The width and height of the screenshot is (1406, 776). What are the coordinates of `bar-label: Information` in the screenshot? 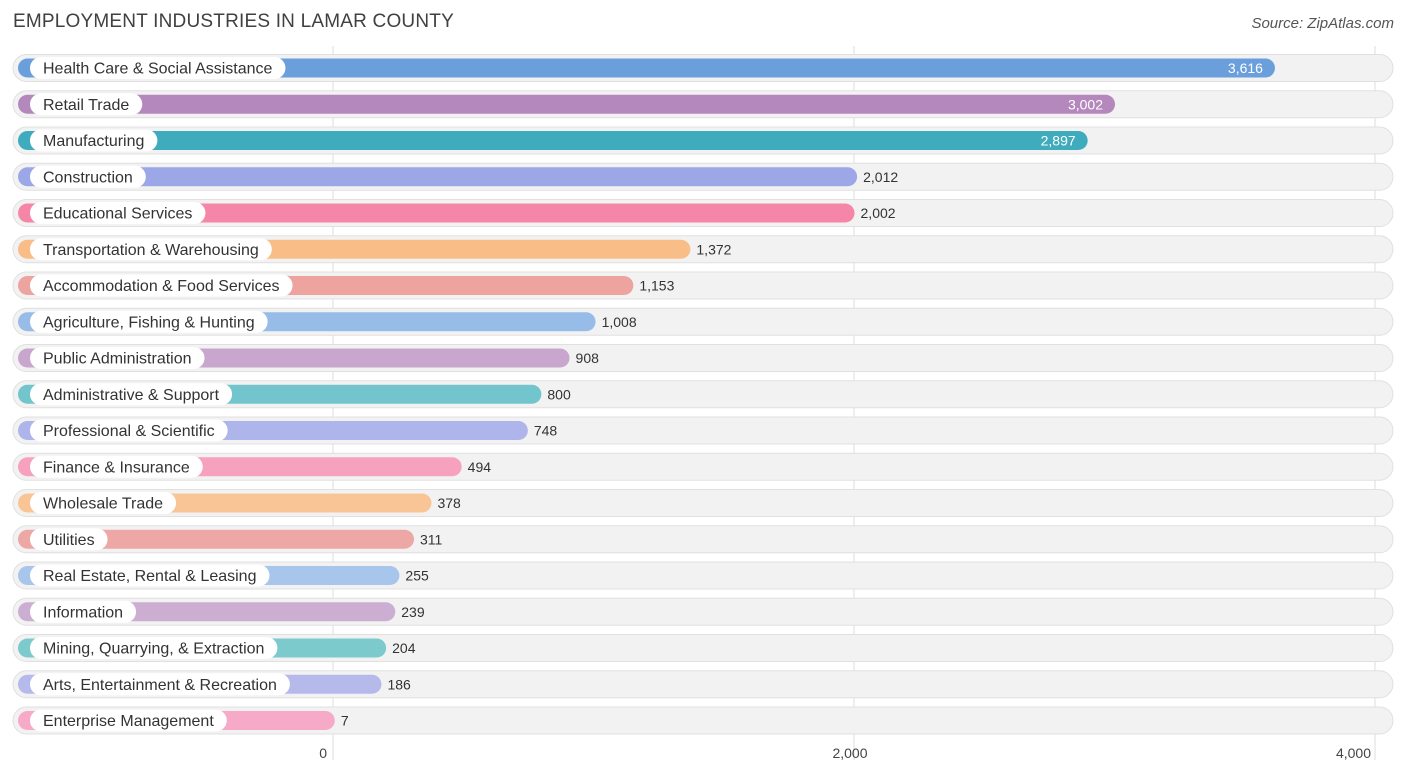 It's located at (83, 612).